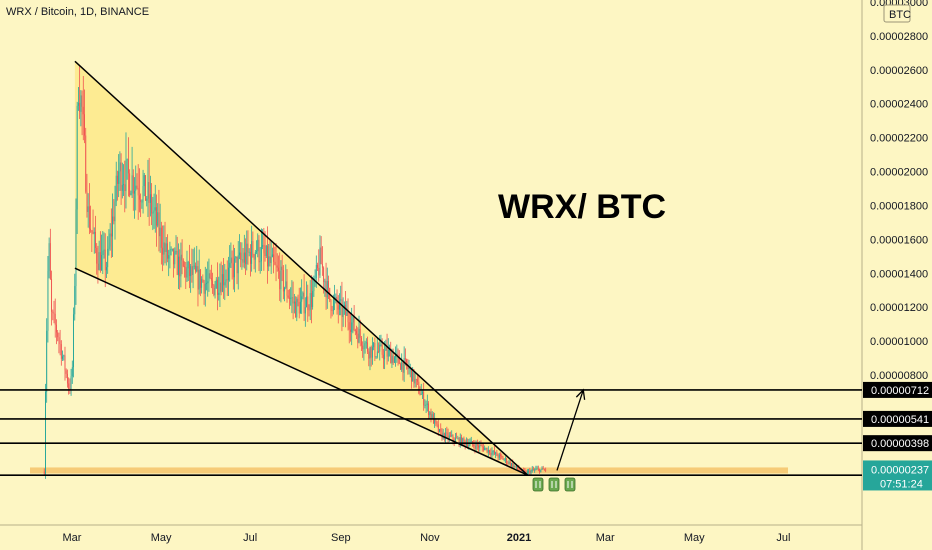  Describe the element at coordinates (899, 342) in the screenshot. I see `y-tick-label: 0.00001000` at that location.